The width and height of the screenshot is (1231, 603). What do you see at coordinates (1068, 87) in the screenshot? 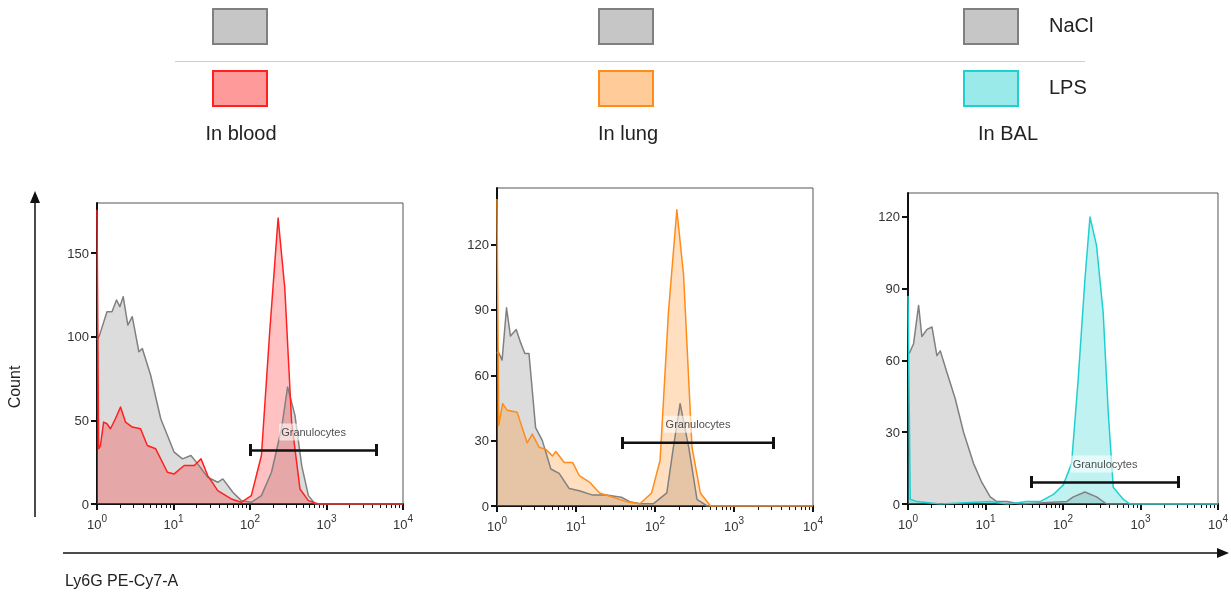
I see `legend-label: LPS` at bounding box center [1068, 87].